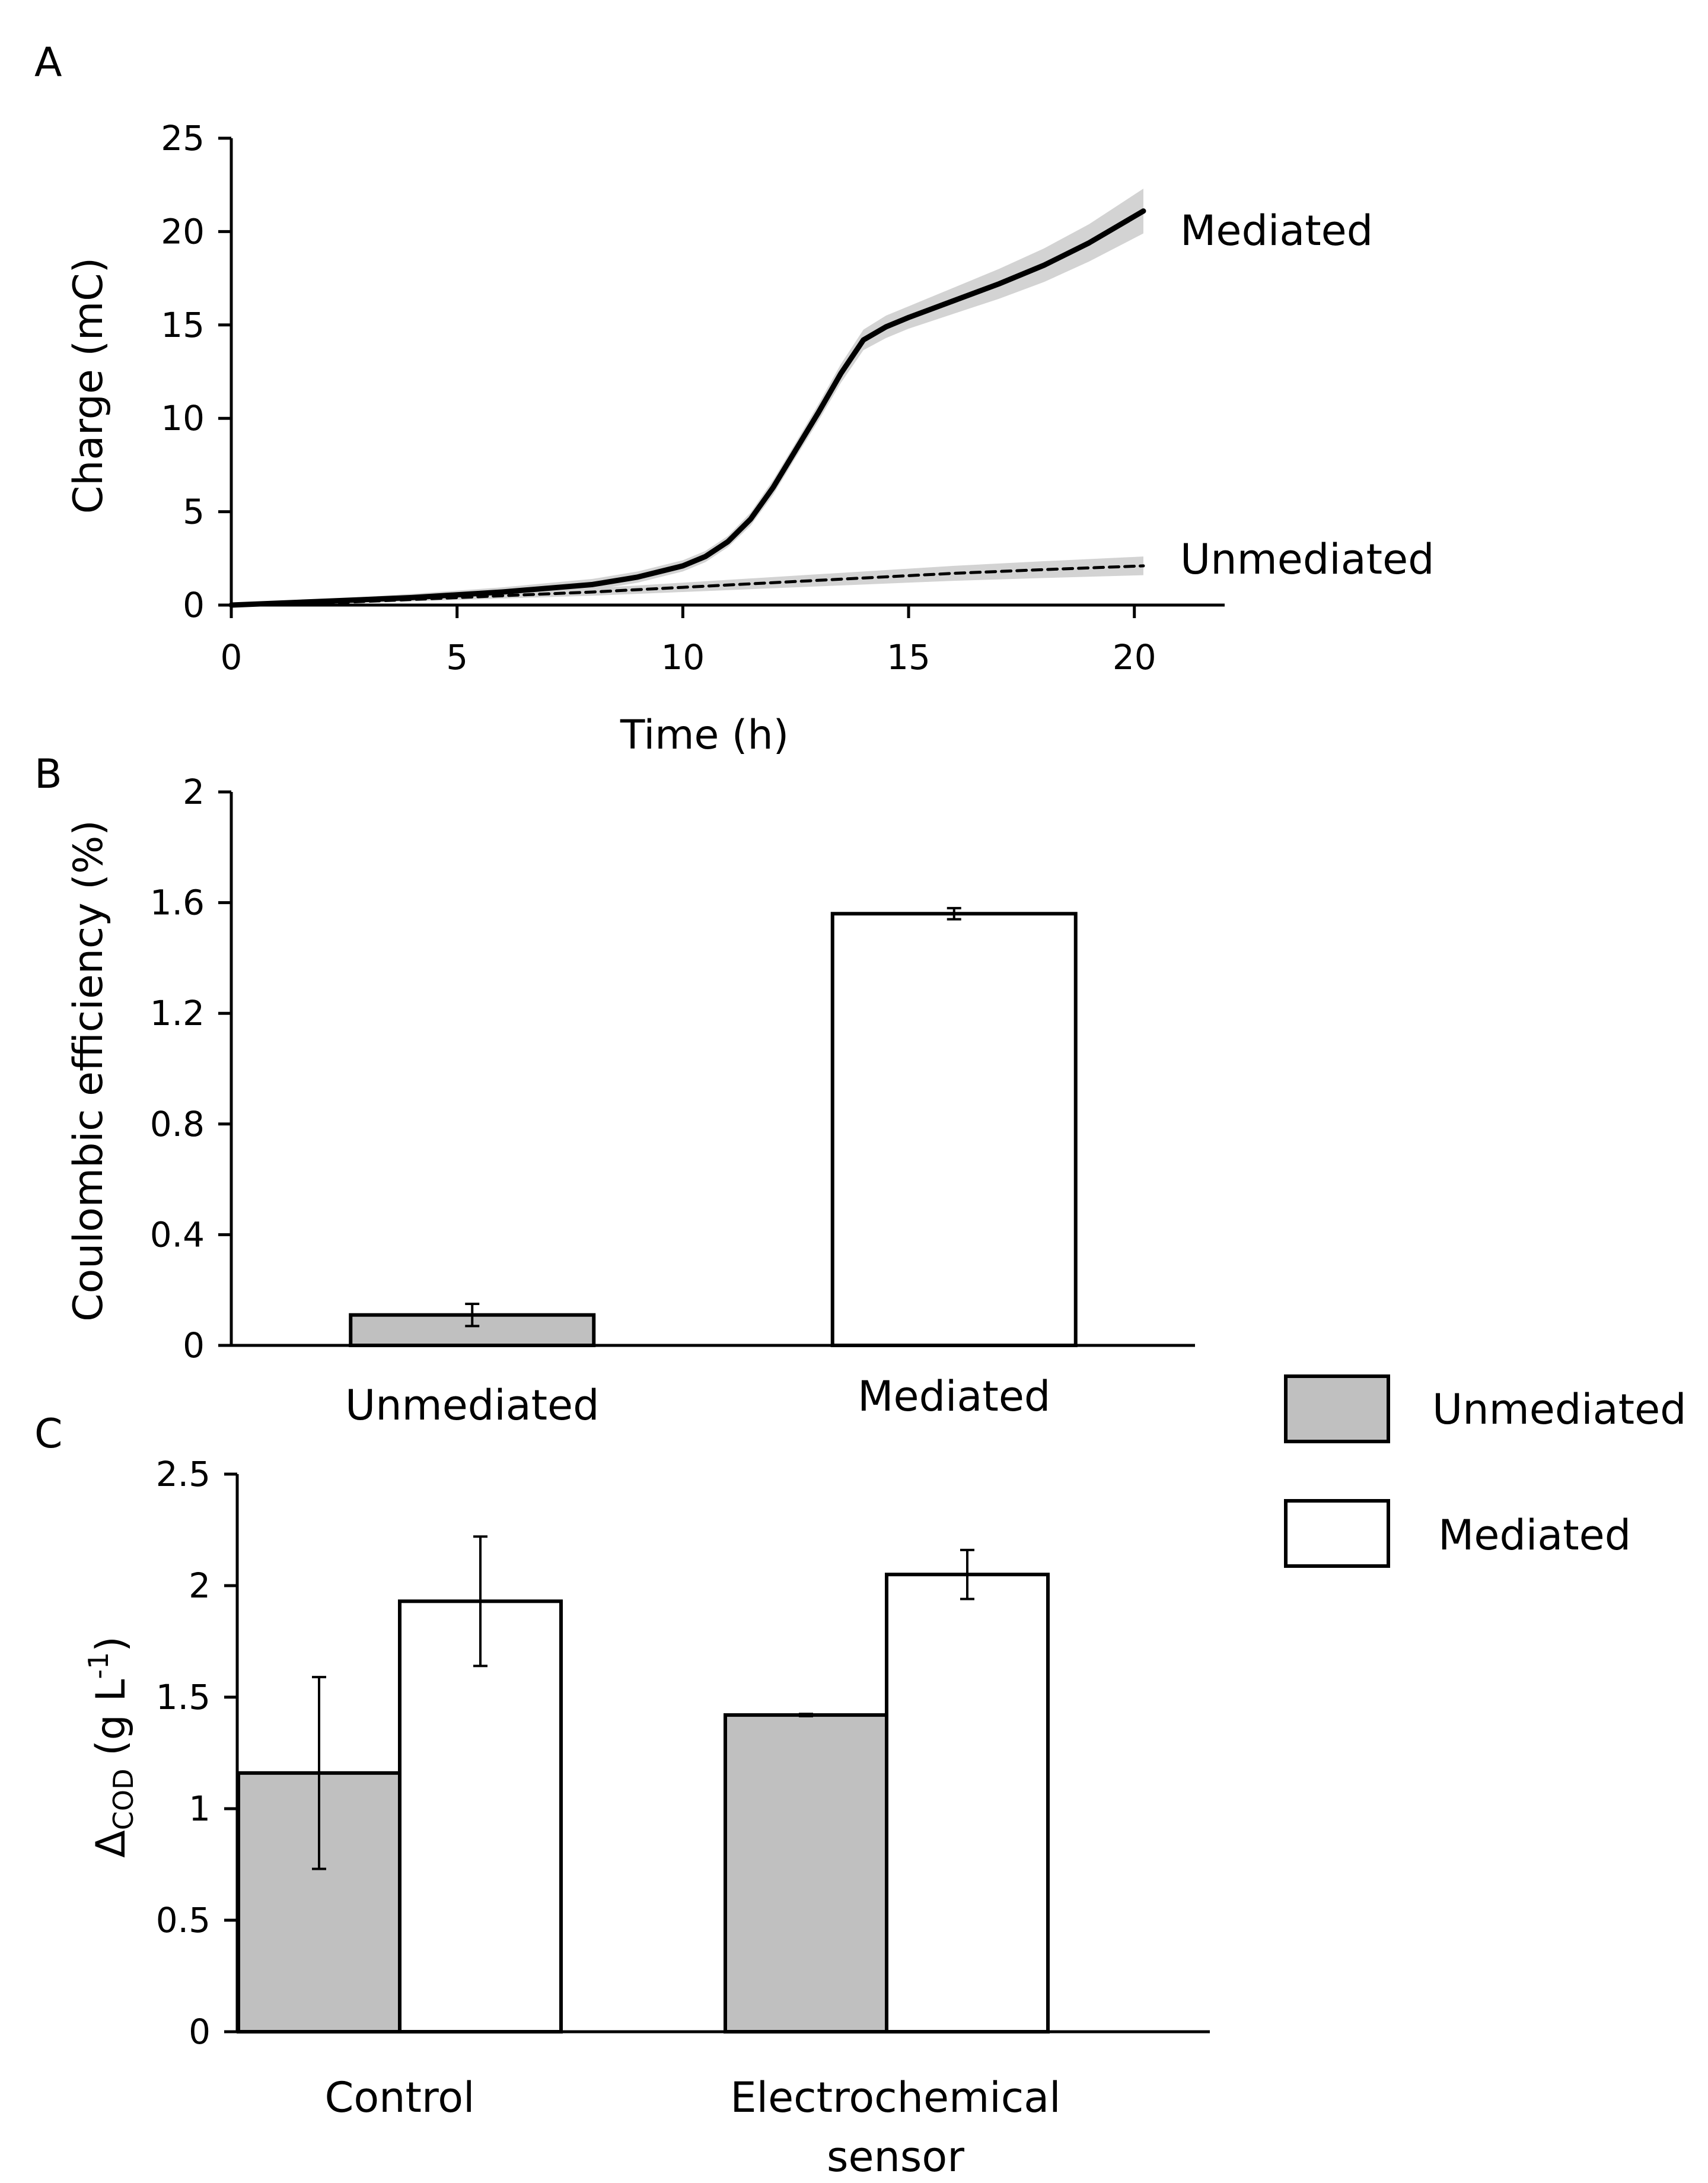  What do you see at coordinates (909, 657) in the screenshot?
I see `x-tick-label: 15` at bounding box center [909, 657].